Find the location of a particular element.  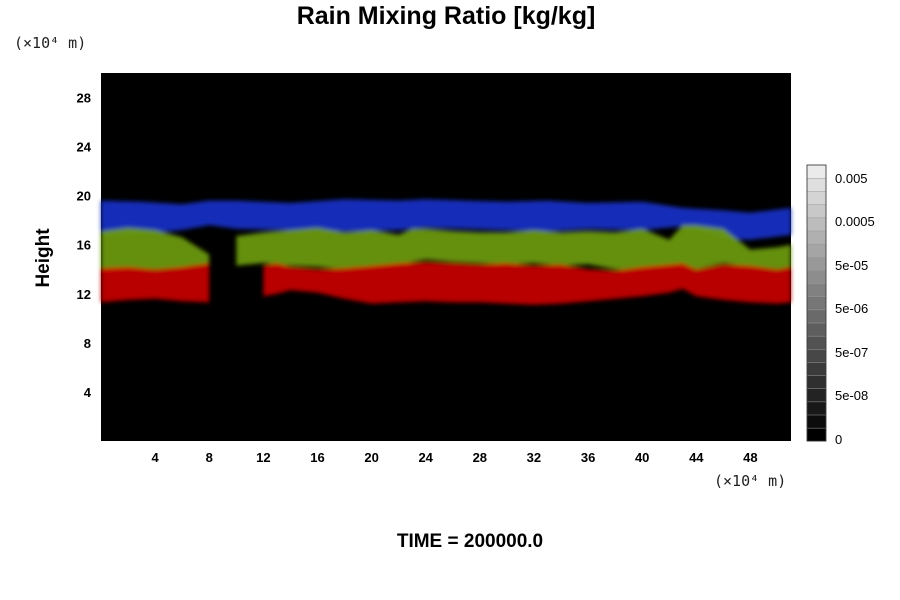

y-axis-unit: (×10⁴ m) is located at coordinates (50, 43).